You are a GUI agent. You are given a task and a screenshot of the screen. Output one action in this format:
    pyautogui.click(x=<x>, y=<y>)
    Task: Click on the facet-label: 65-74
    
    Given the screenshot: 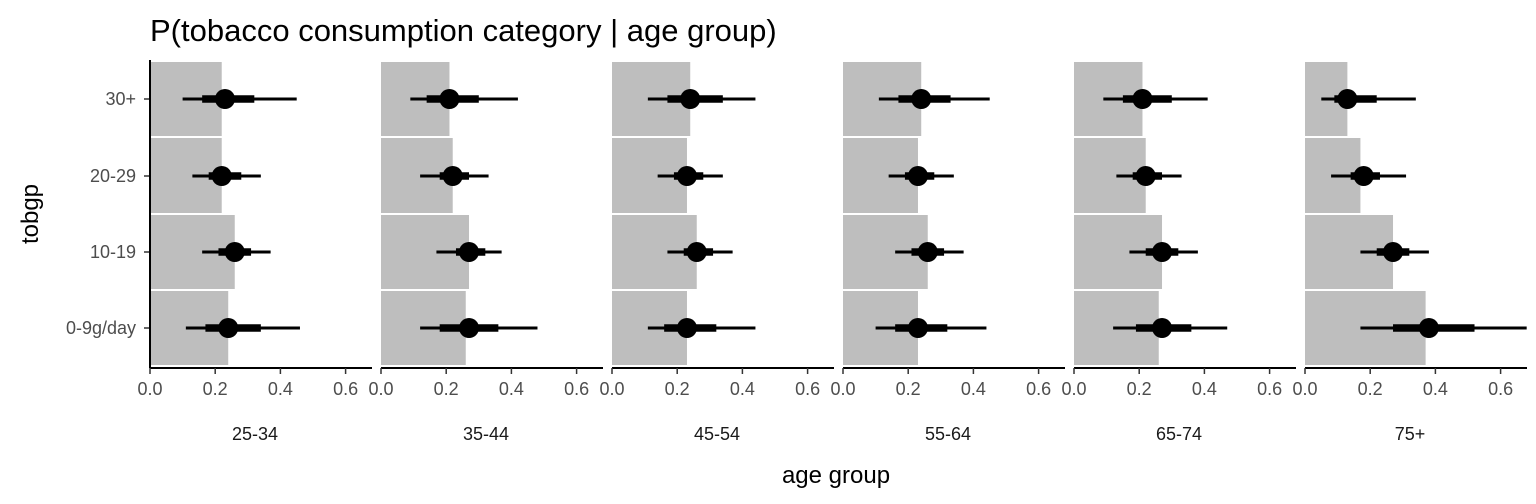 What is the action you would take?
    pyautogui.click(x=1179, y=434)
    